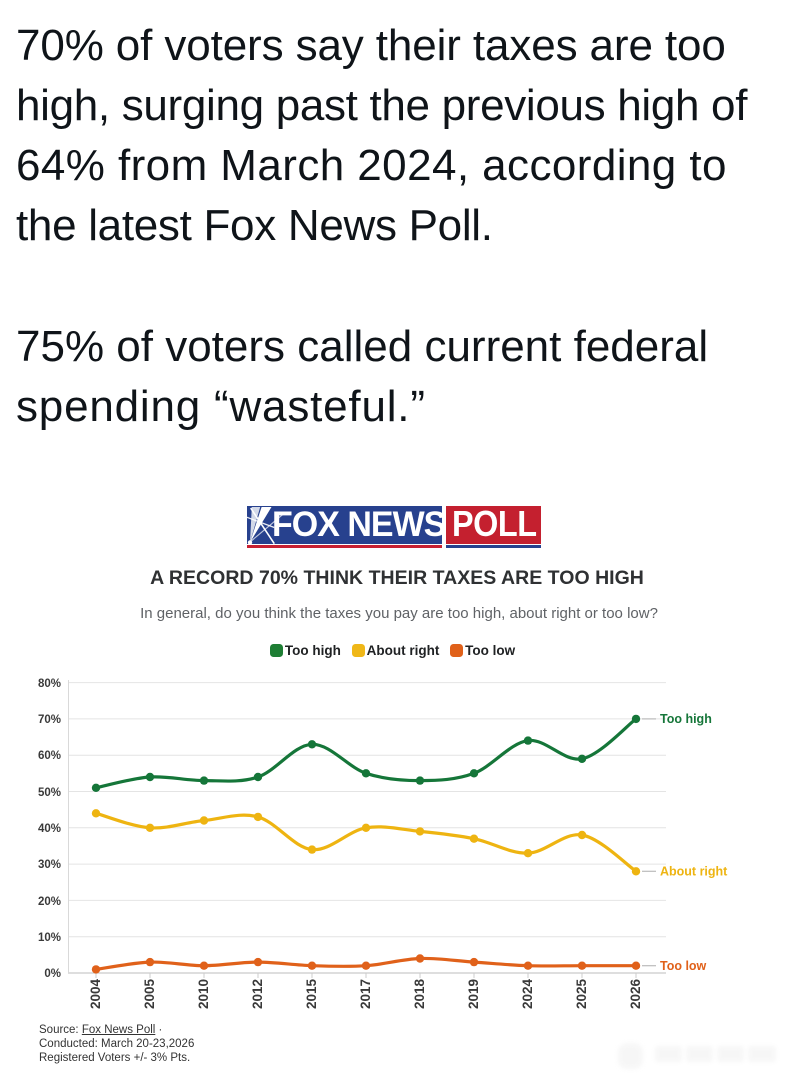 Image resolution: width=794 pixels, height=1080 pixels. What do you see at coordinates (49, 902) in the screenshot?
I see `svg-text: 20%` at bounding box center [49, 902].